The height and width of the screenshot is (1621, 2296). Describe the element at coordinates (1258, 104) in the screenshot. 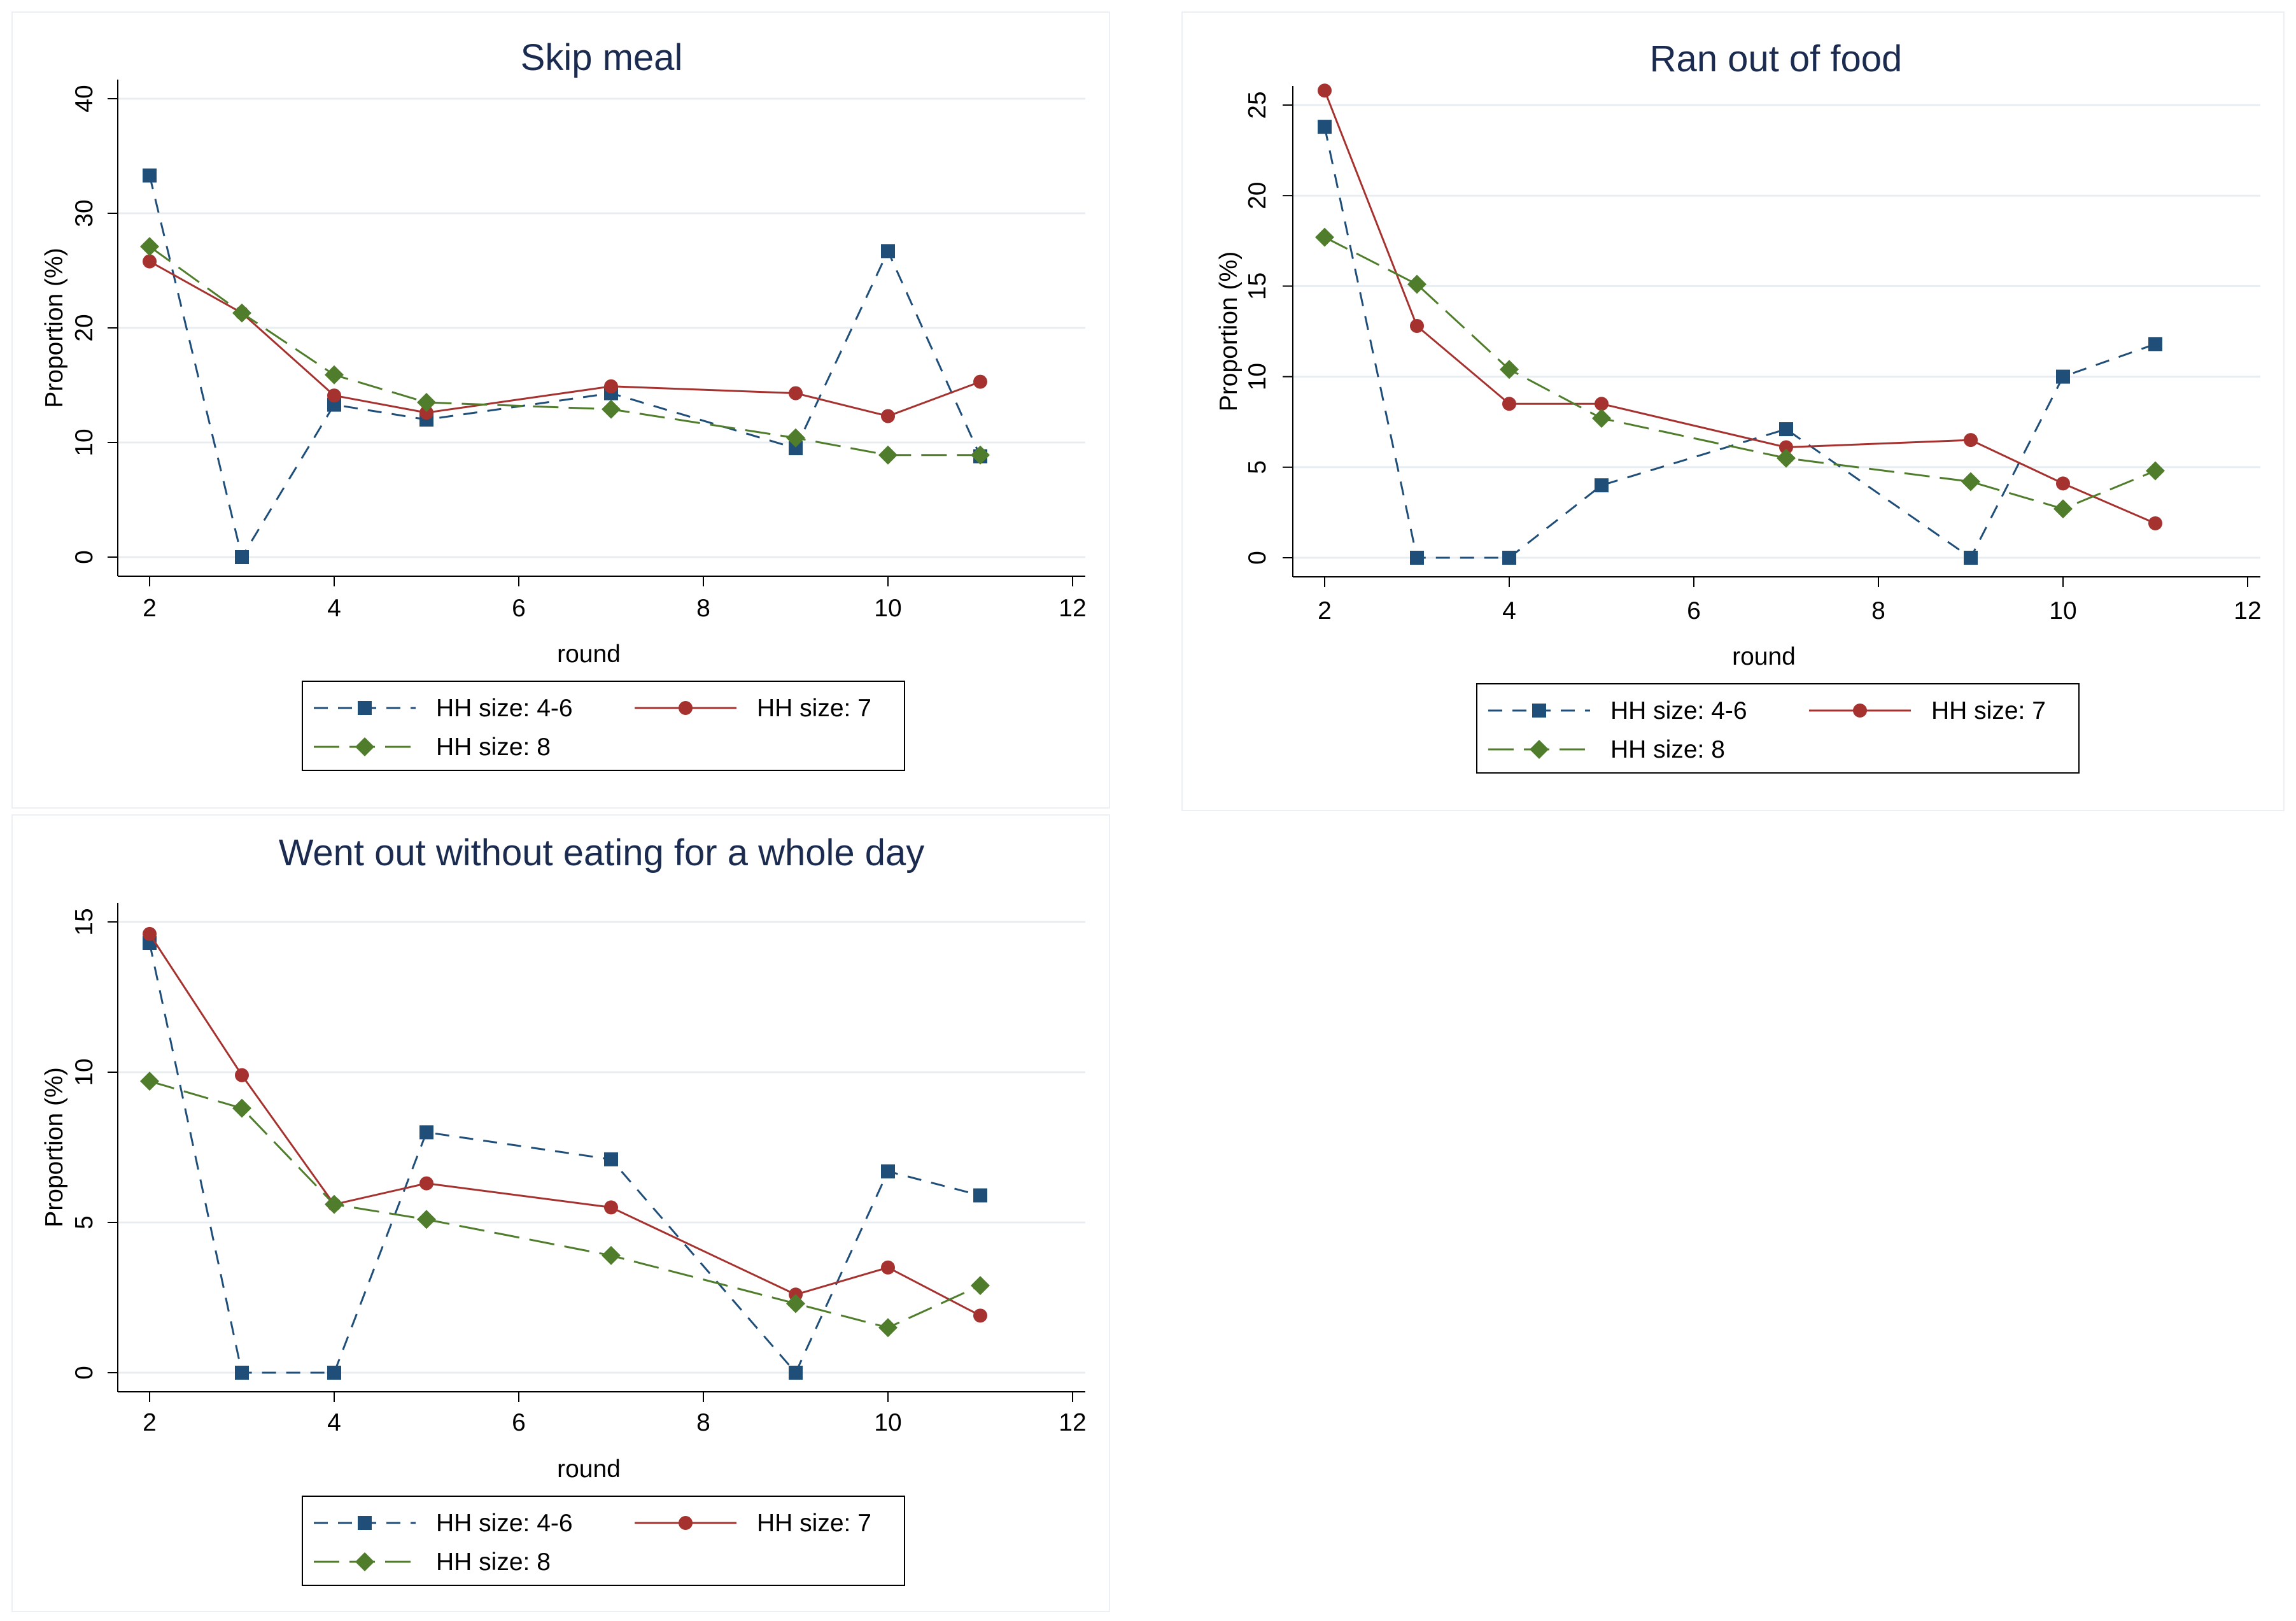

I see `y-tick-label: 25` at that location.